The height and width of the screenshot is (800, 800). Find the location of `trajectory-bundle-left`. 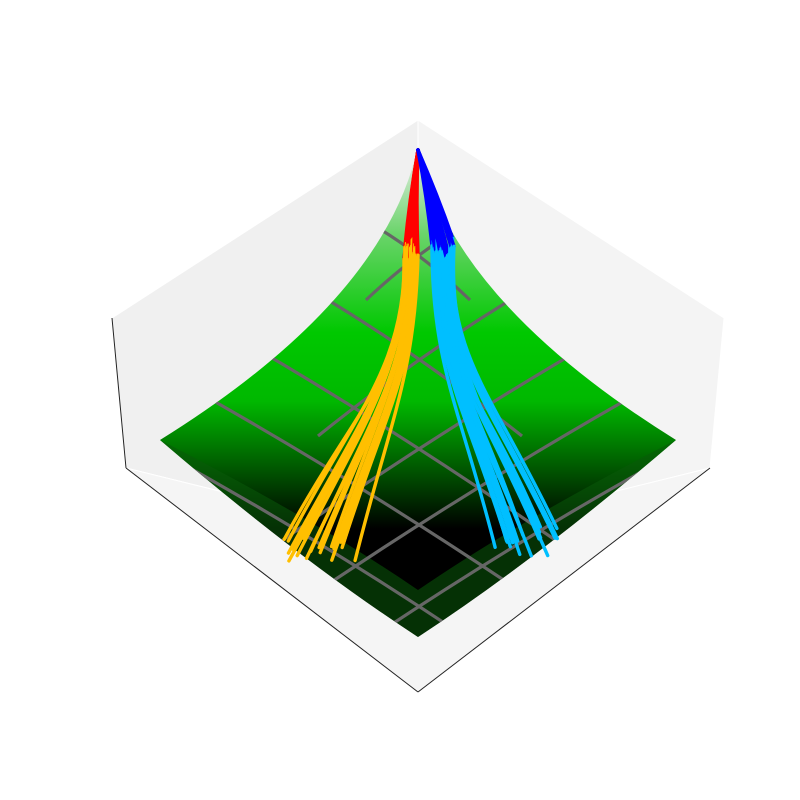

trajectory-bundle-left is located at coordinates (351, 355).